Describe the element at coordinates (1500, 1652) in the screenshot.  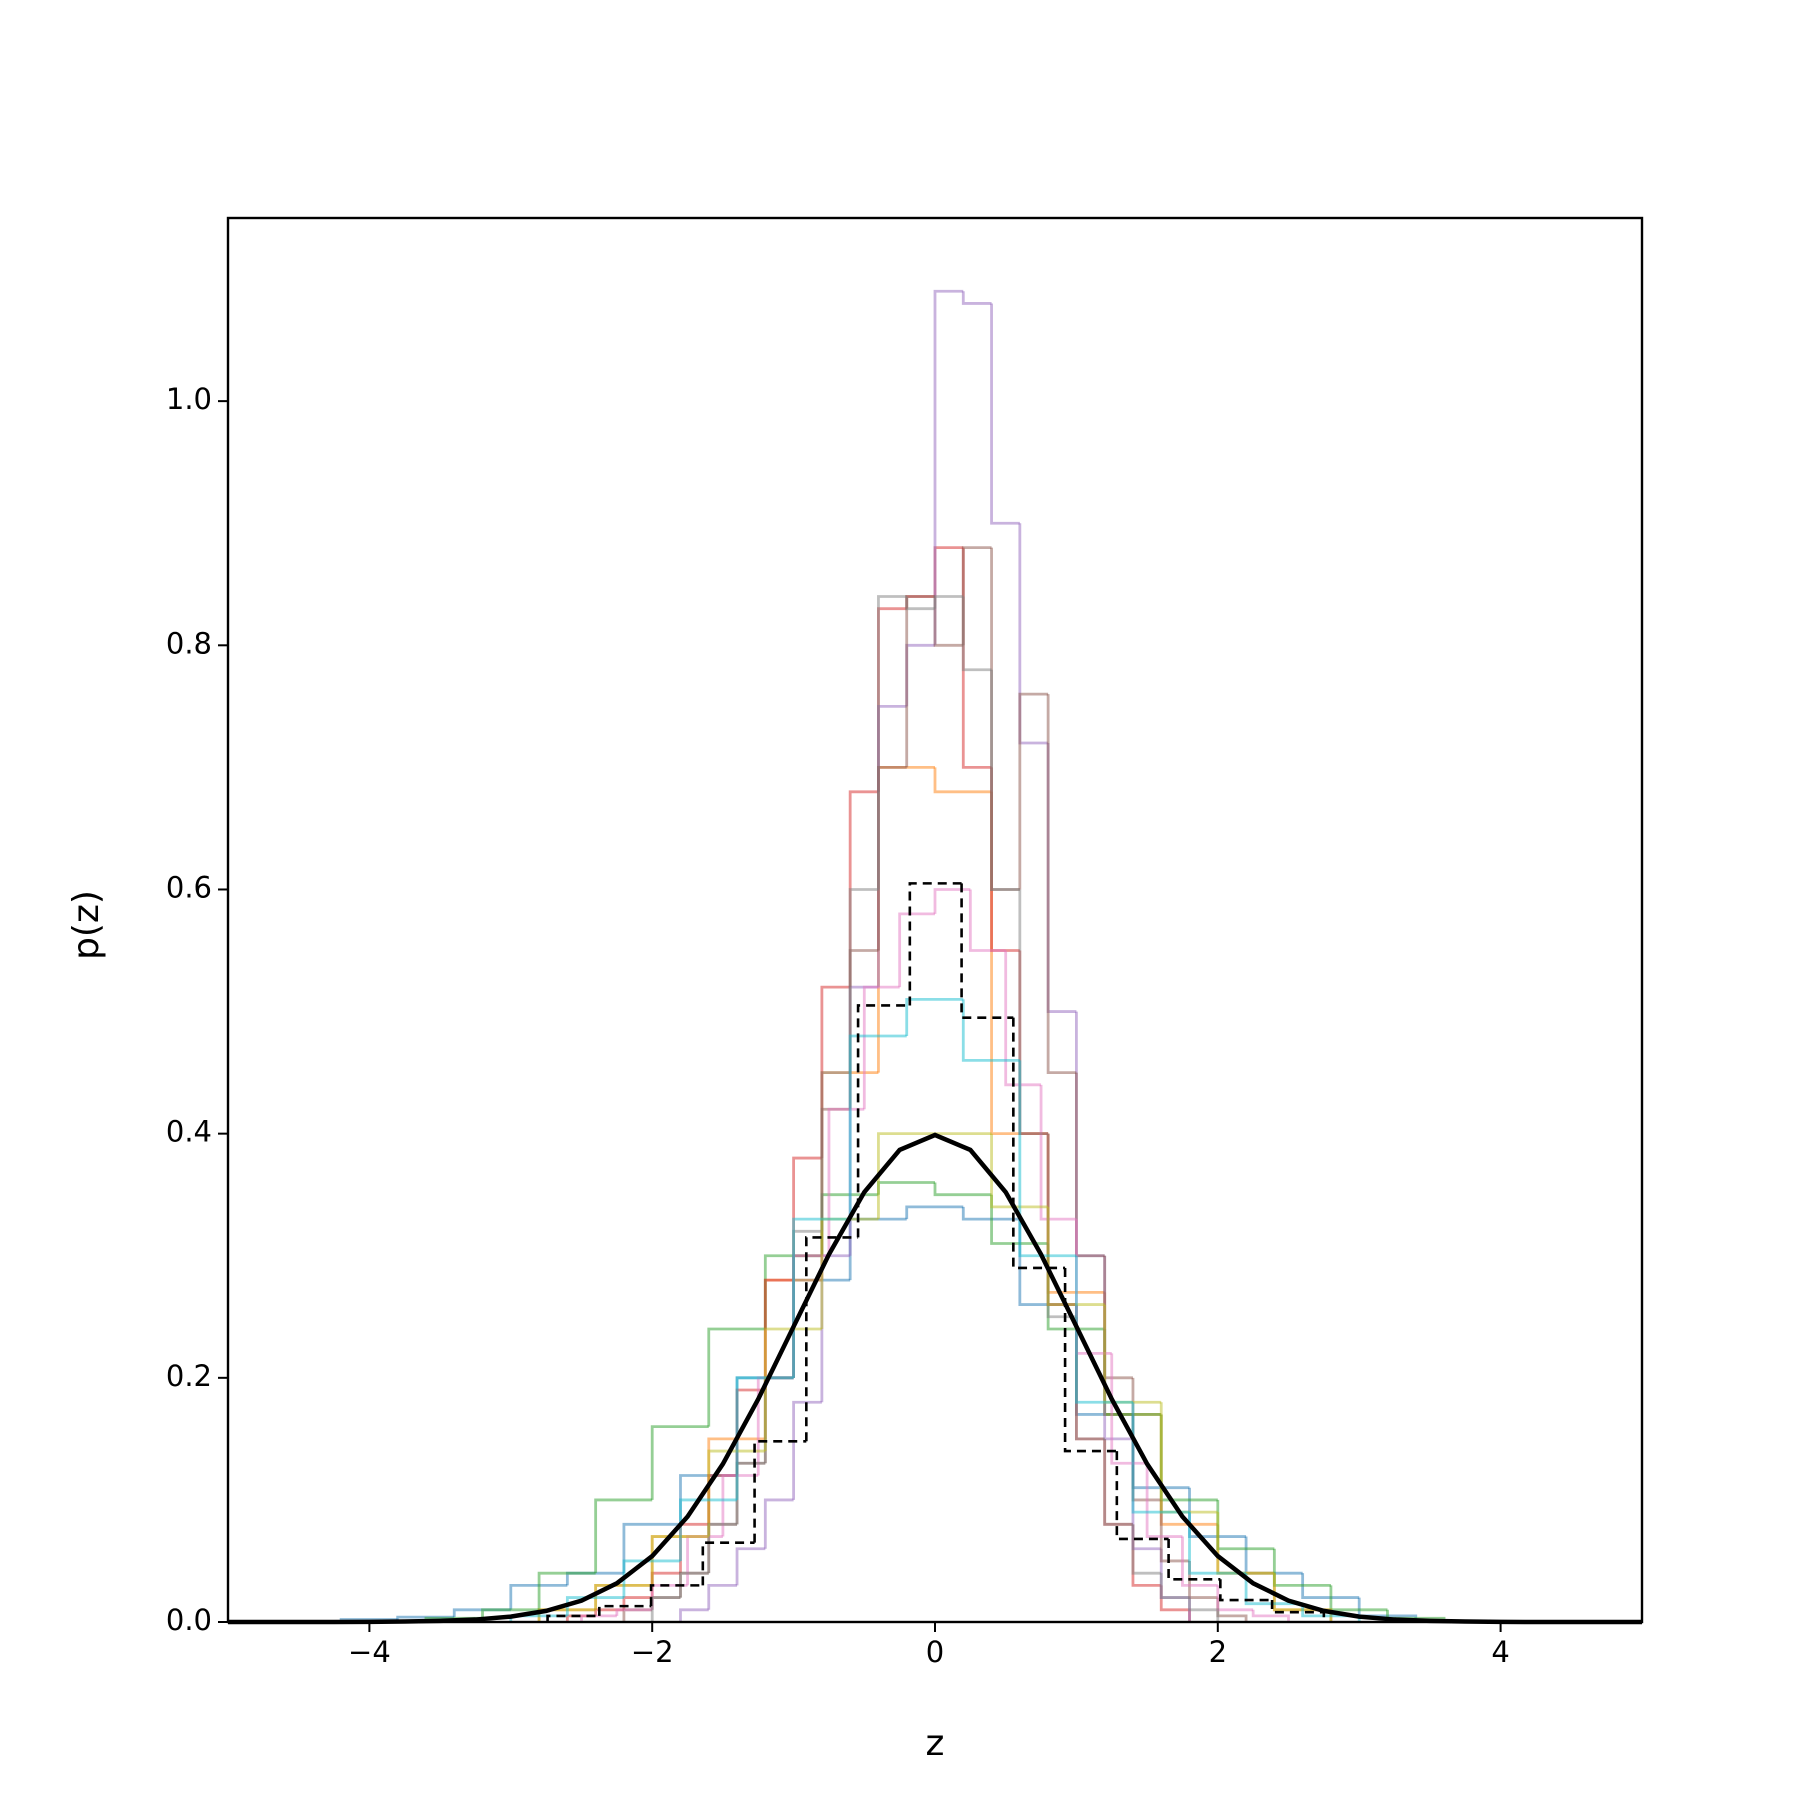
I see `x-tick-label: 4` at that location.